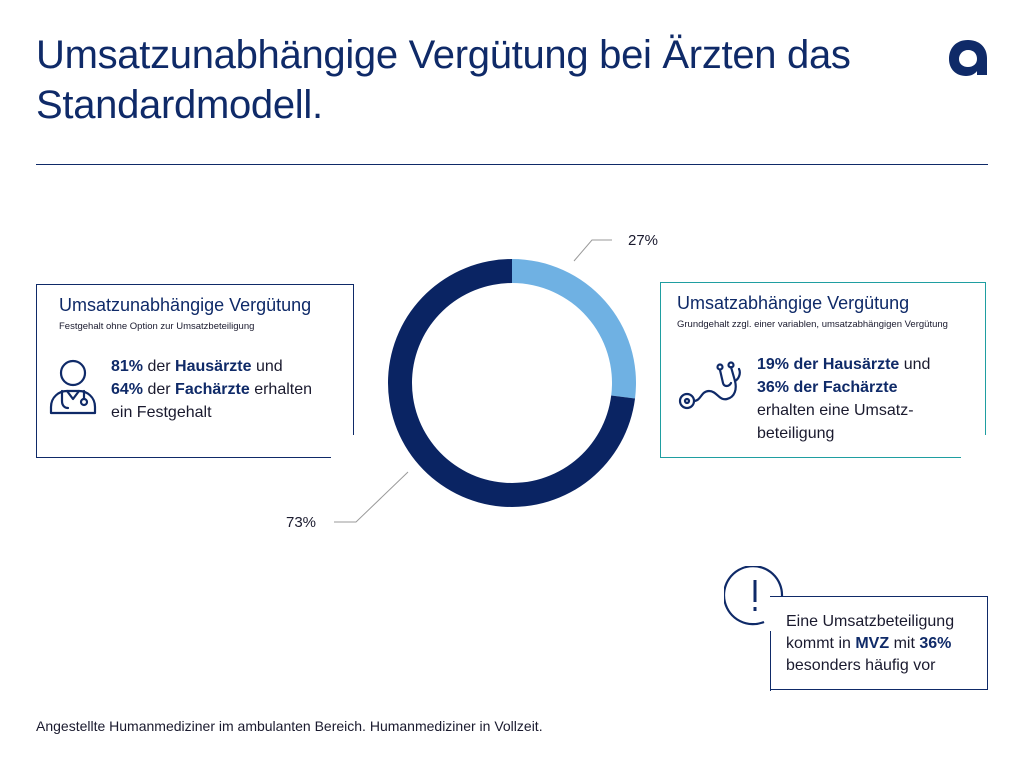  I want to click on fixed-salary-gp-label: Hausärzte, so click(213, 366).